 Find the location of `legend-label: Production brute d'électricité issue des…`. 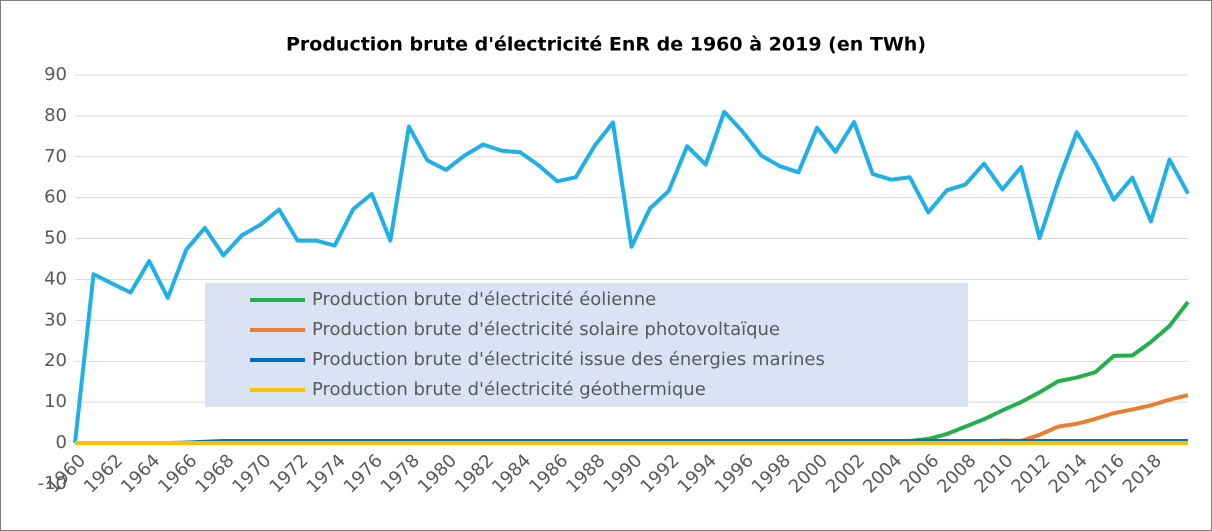

legend-label: Production brute d'électricité issue des… is located at coordinates (568, 359).